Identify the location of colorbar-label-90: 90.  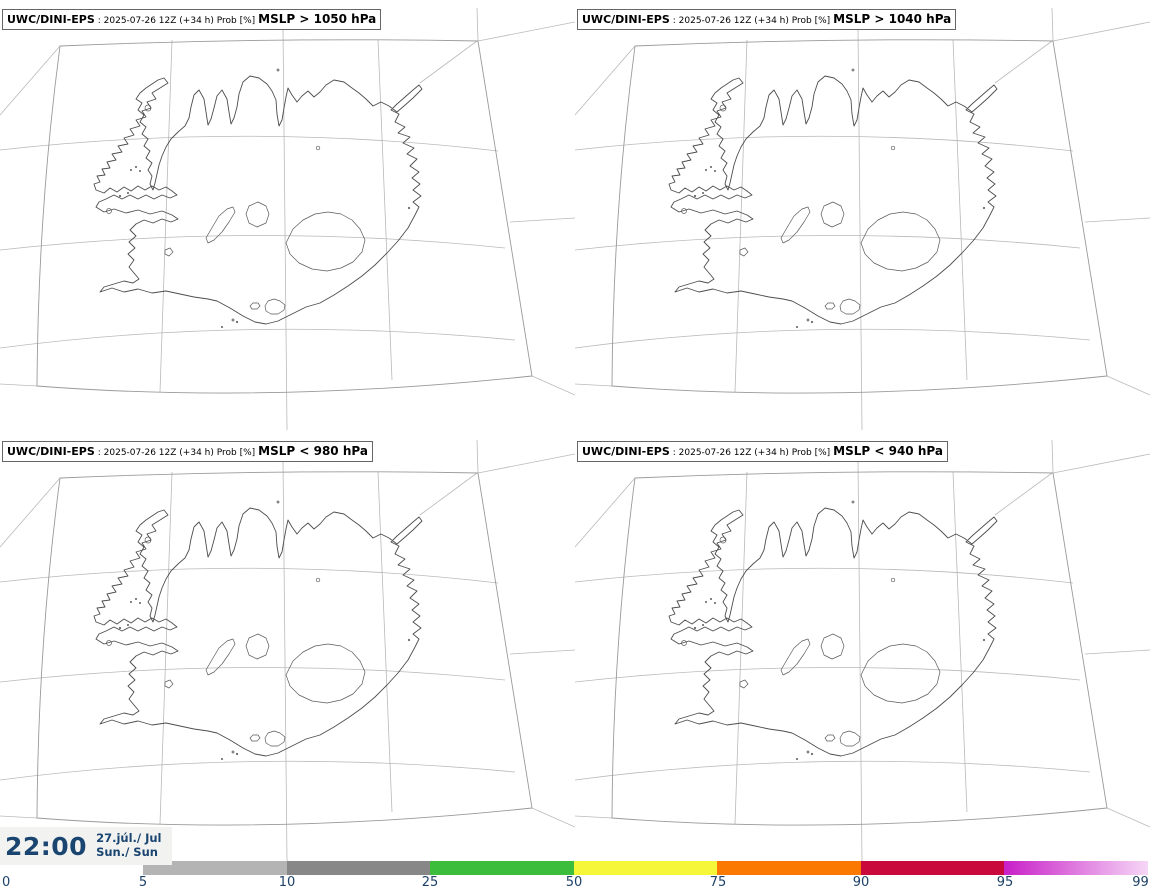
(861, 882).